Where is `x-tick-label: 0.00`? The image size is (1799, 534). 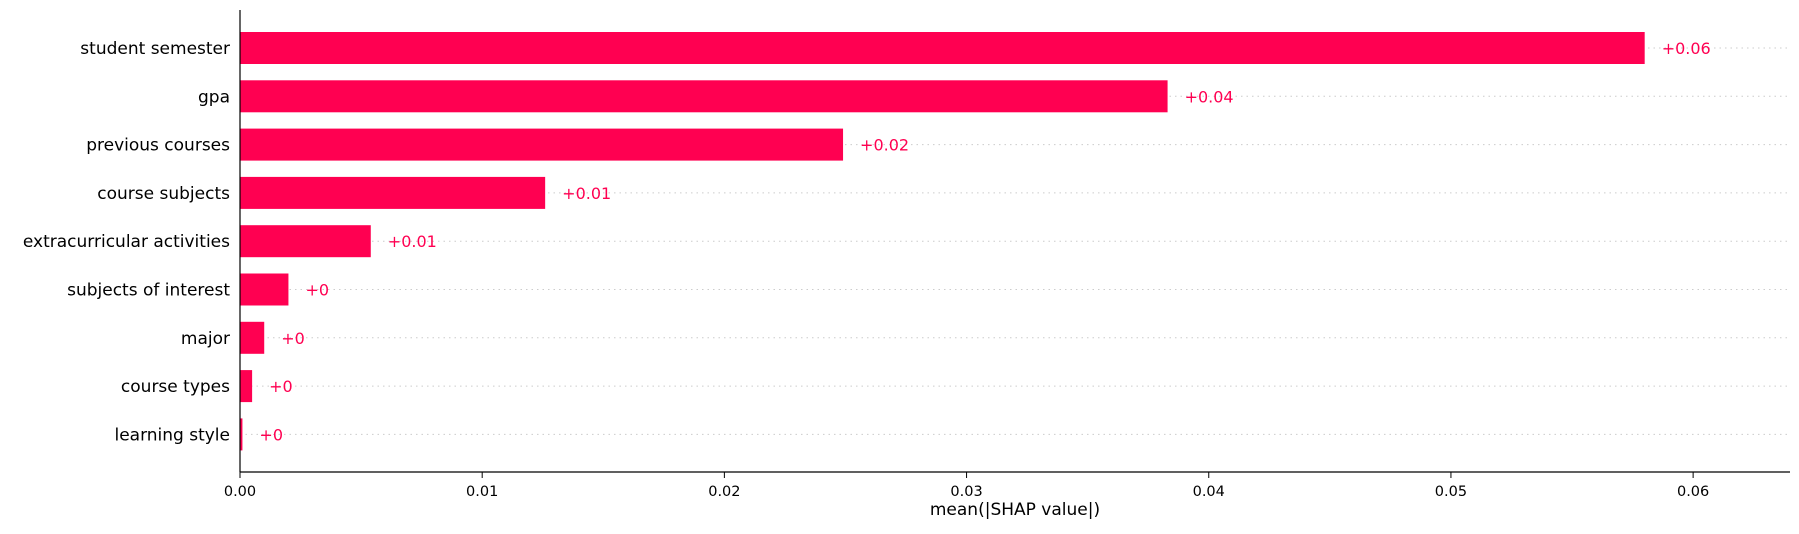
x-tick-label: 0.00 is located at coordinates (240, 492).